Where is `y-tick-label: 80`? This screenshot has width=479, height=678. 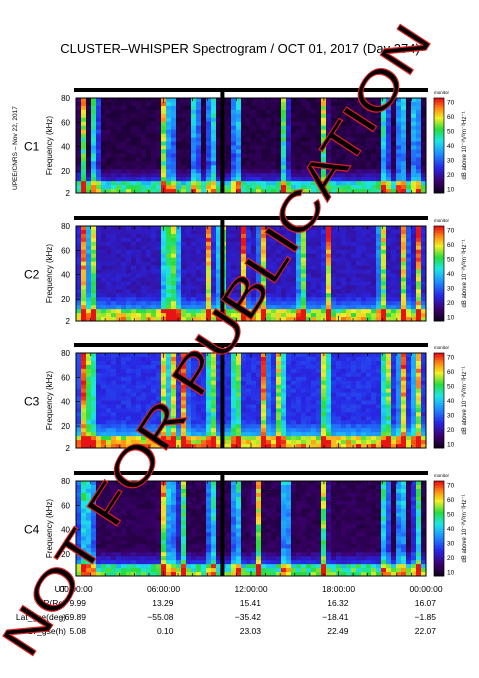 y-tick-label: 80 is located at coordinates (65, 226).